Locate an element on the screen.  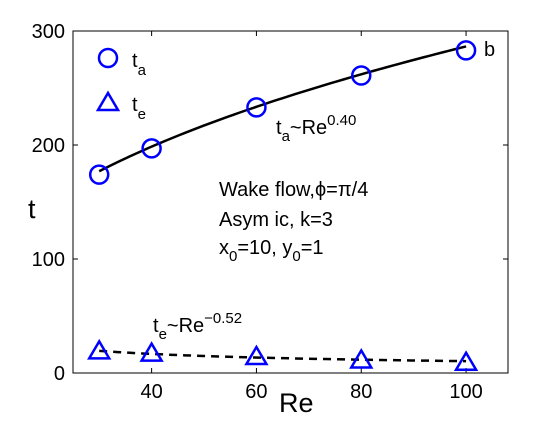
y-tick-label: 200 is located at coordinates (48, 146).